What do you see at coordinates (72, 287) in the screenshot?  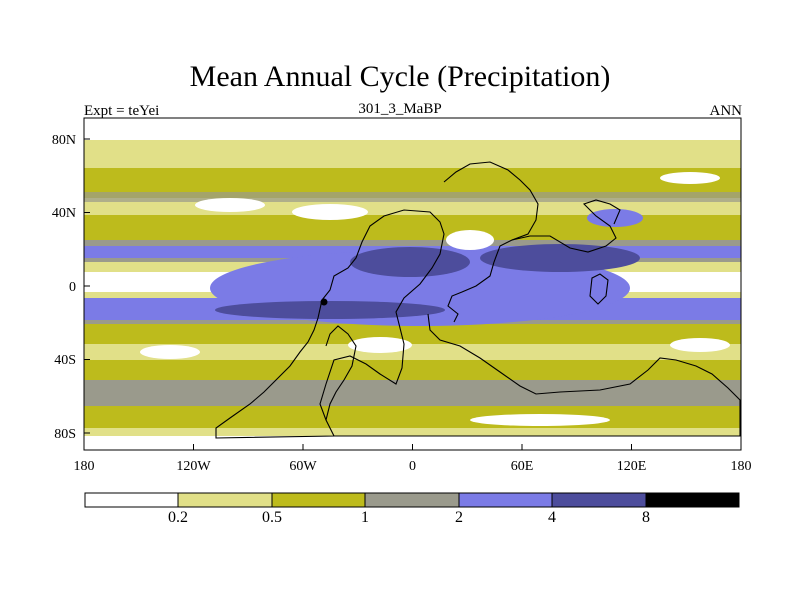 I see `y-tick-label: 0` at bounding box center [72, 287].